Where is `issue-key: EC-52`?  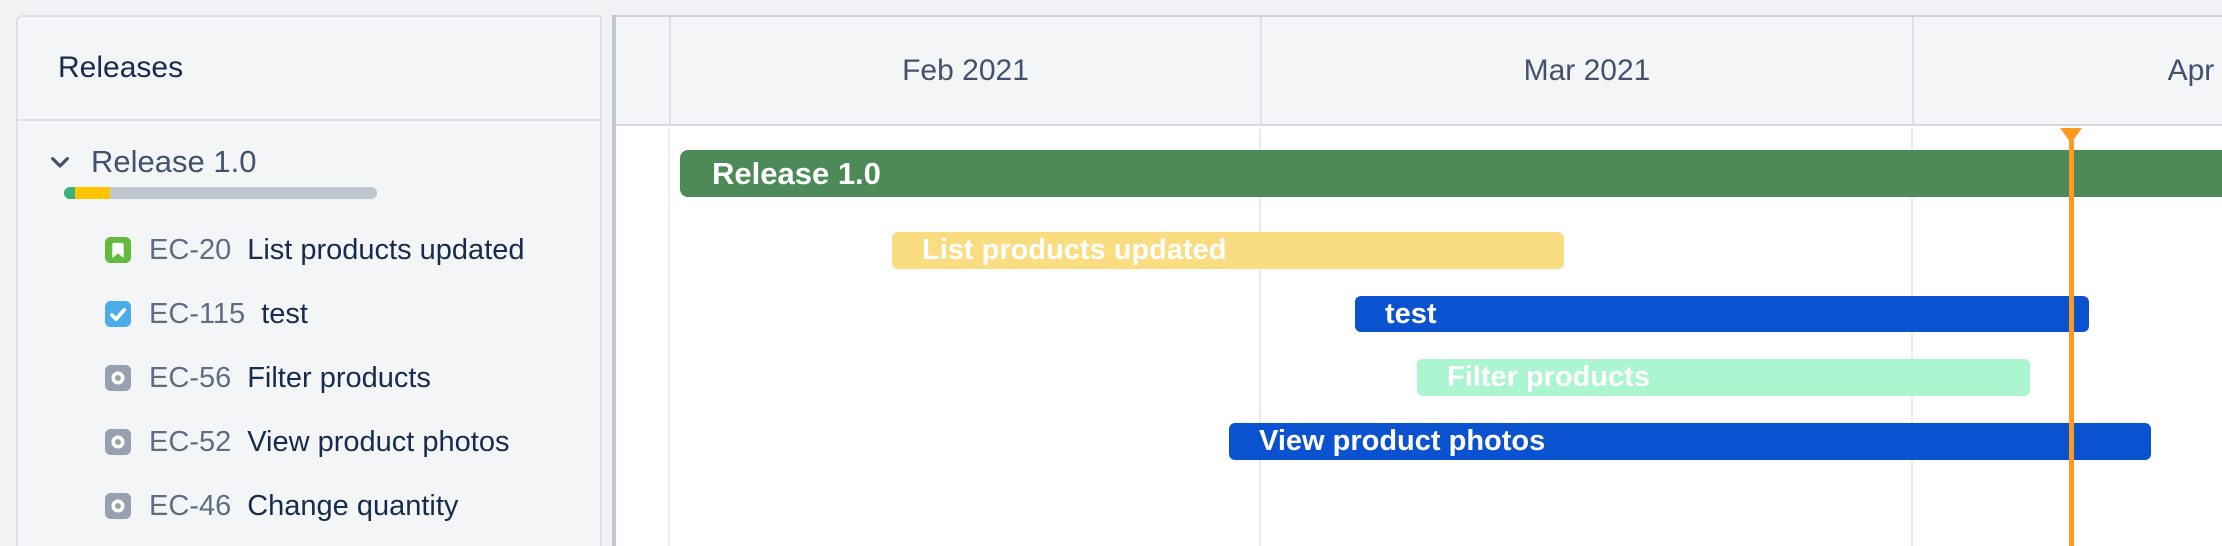
issue-key: EC-52 is located at coordinates (190, 441).